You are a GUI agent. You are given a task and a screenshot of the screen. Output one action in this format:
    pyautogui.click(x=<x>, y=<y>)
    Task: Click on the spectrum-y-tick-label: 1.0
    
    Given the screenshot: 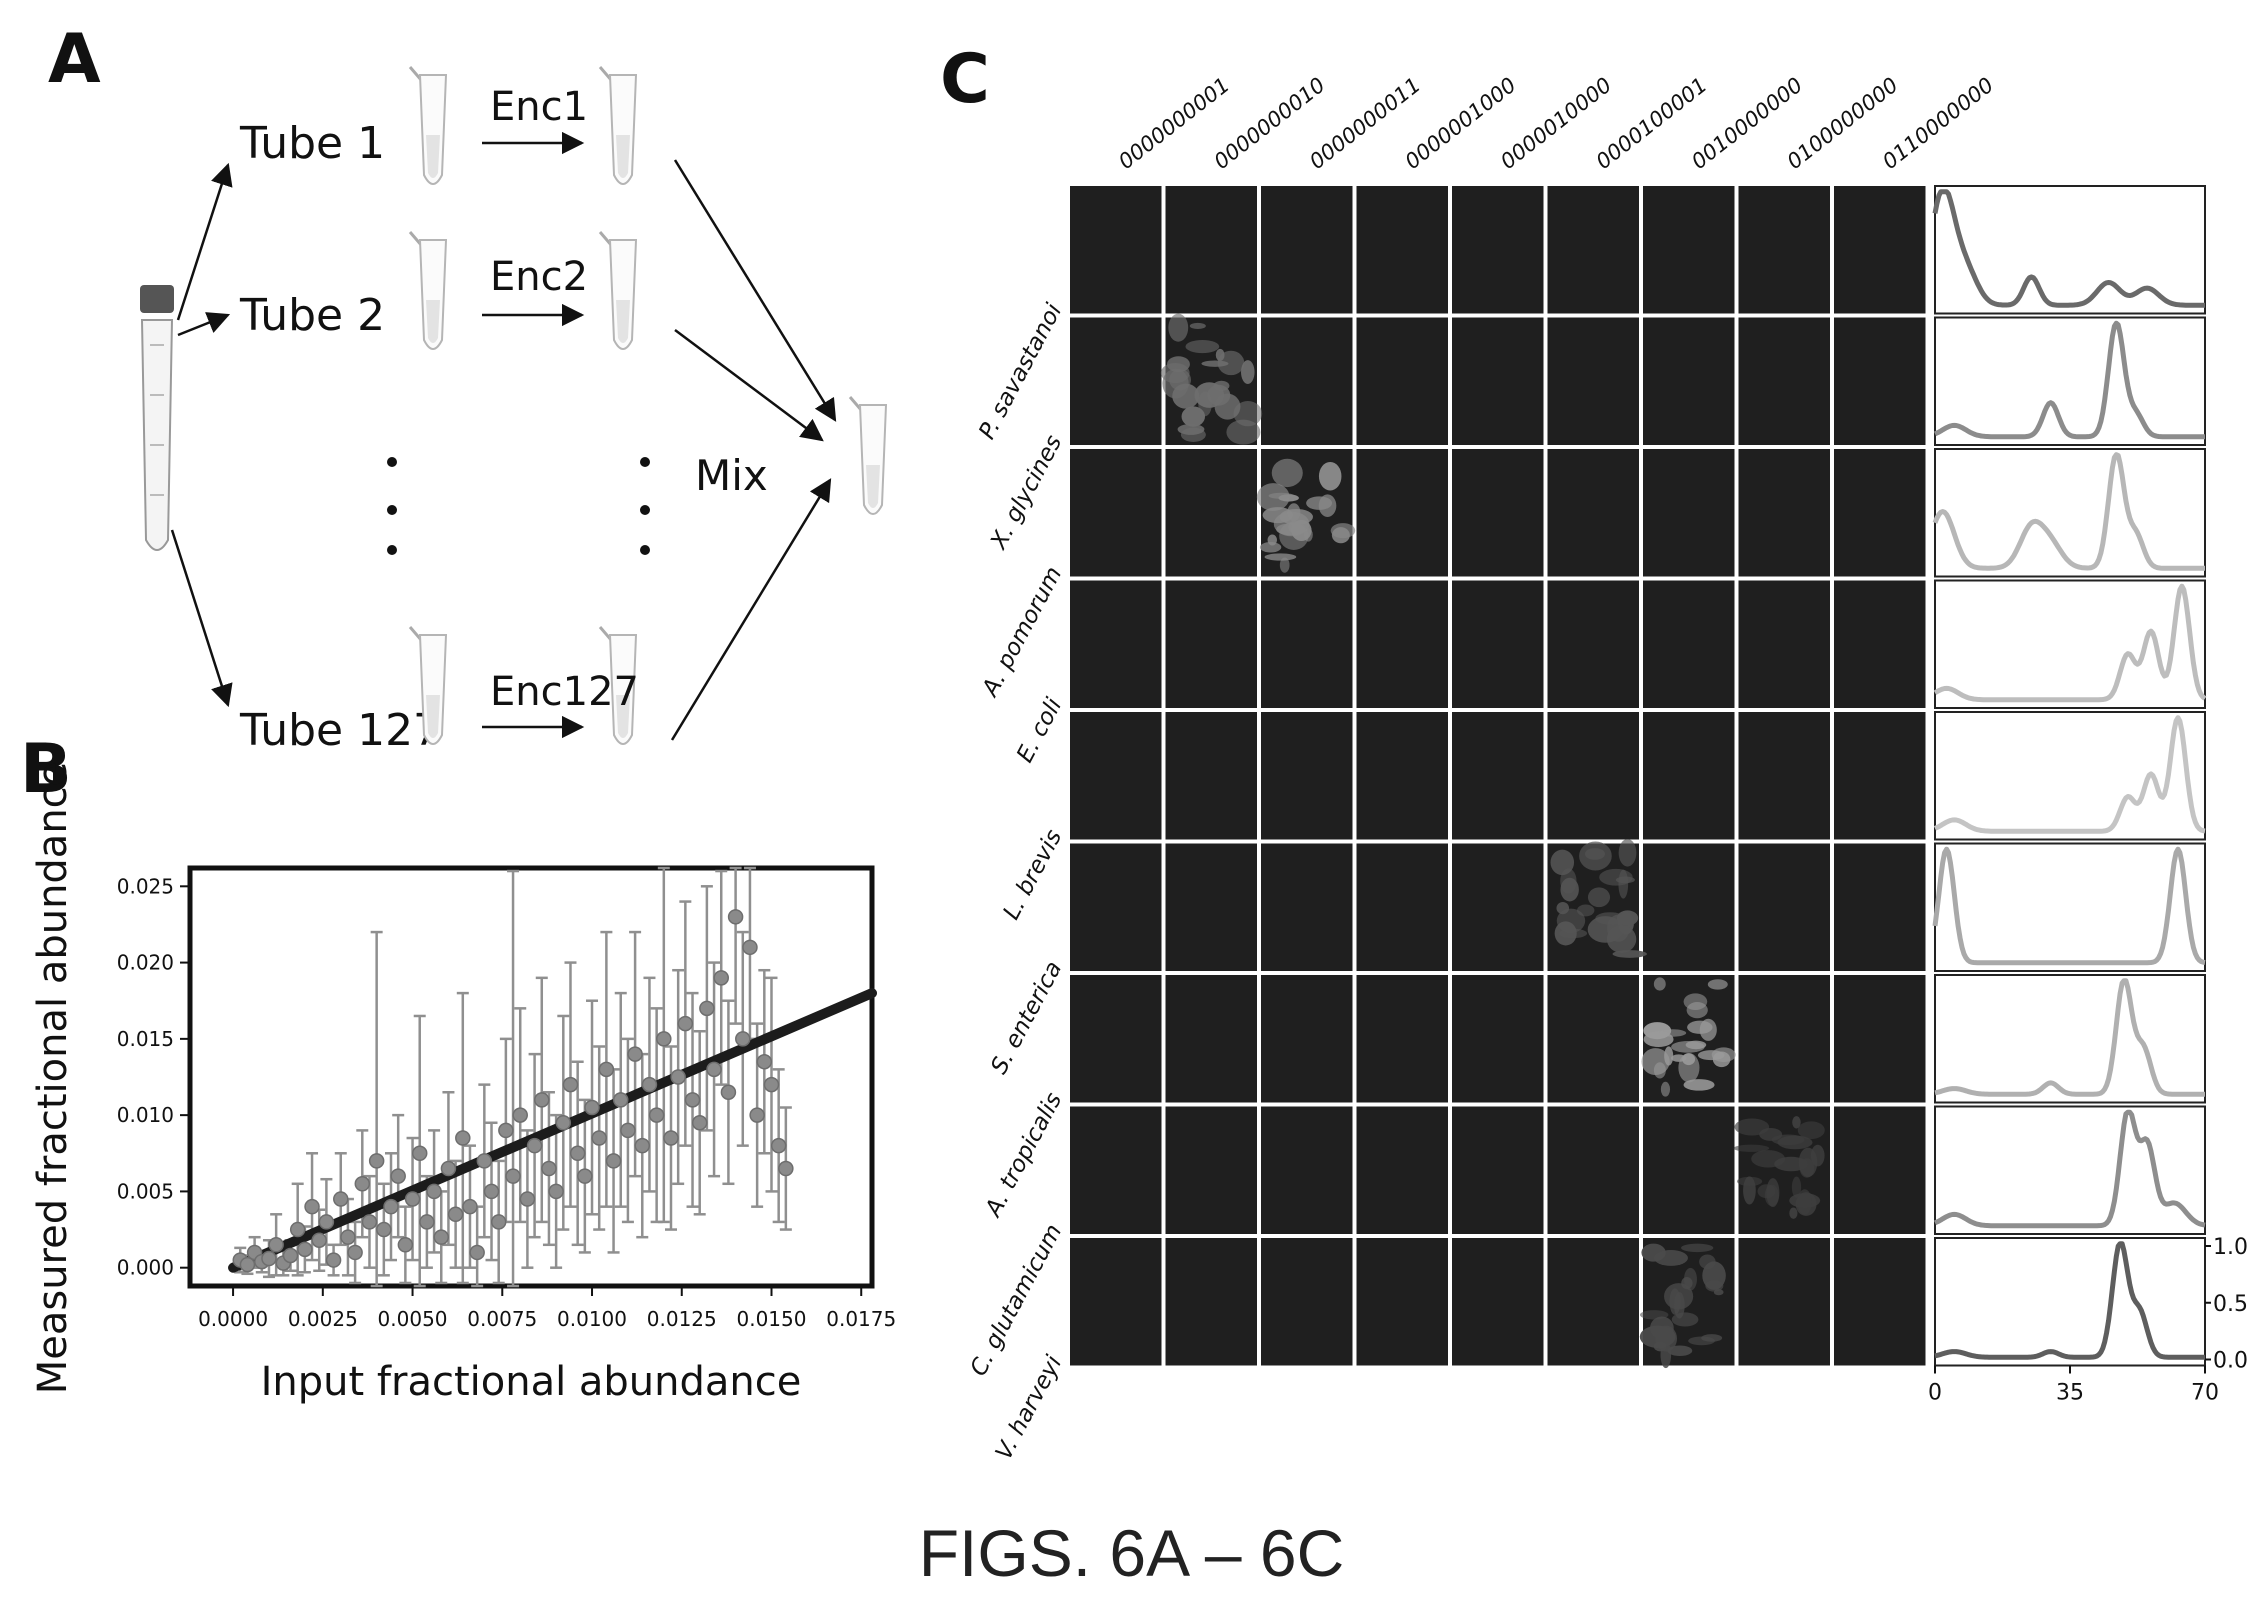 What is the action you would take?
    pyautogui.click(x=2230, y=1247)
    